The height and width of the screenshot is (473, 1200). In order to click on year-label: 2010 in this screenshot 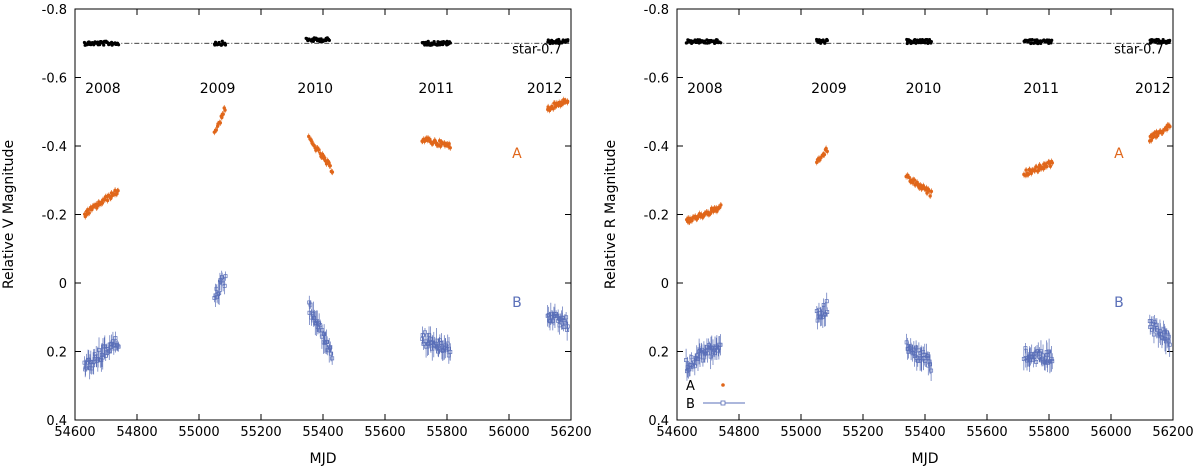, I will do `click(315, 89)`.